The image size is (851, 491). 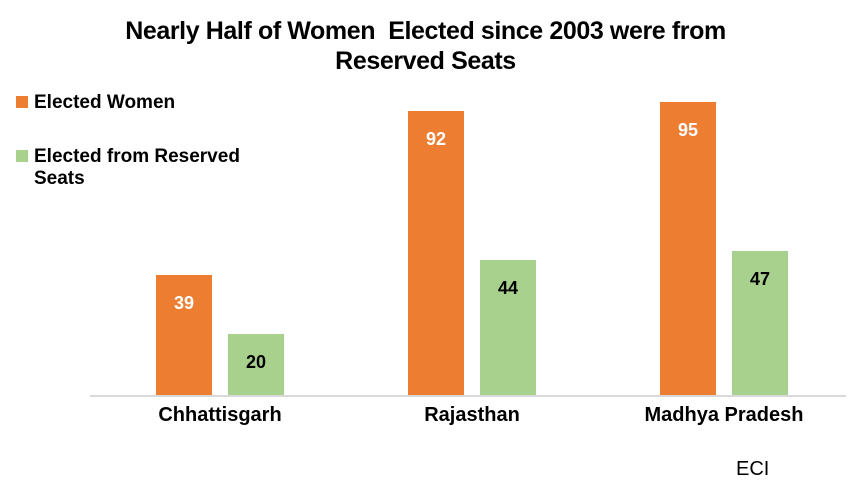 What do you see at coordinates (688, 130) in the screenshot?
I see `bar-value-label: 95` at bounding box center [688, 130].